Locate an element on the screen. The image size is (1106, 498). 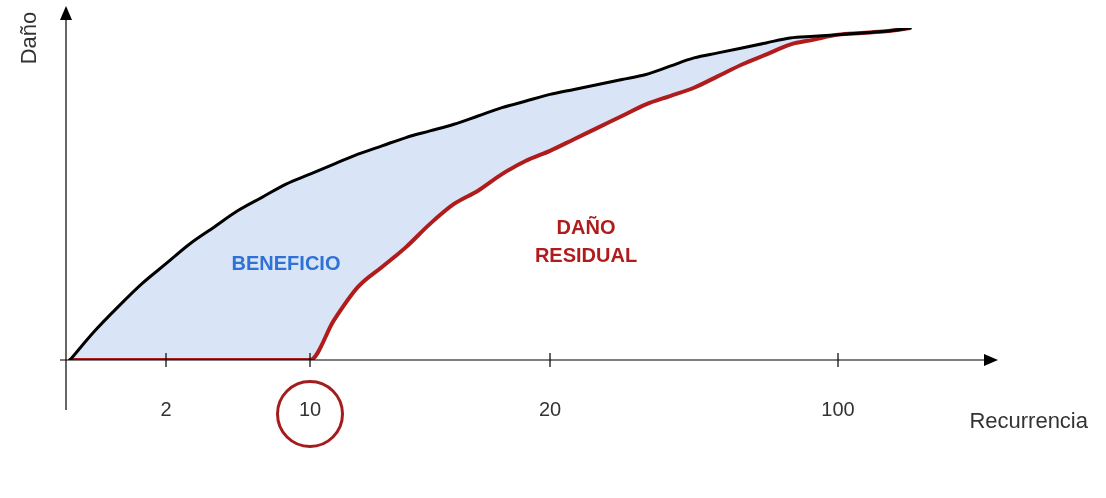
x-axis-title: Recurrencia is located at coordinates (1029, 421).